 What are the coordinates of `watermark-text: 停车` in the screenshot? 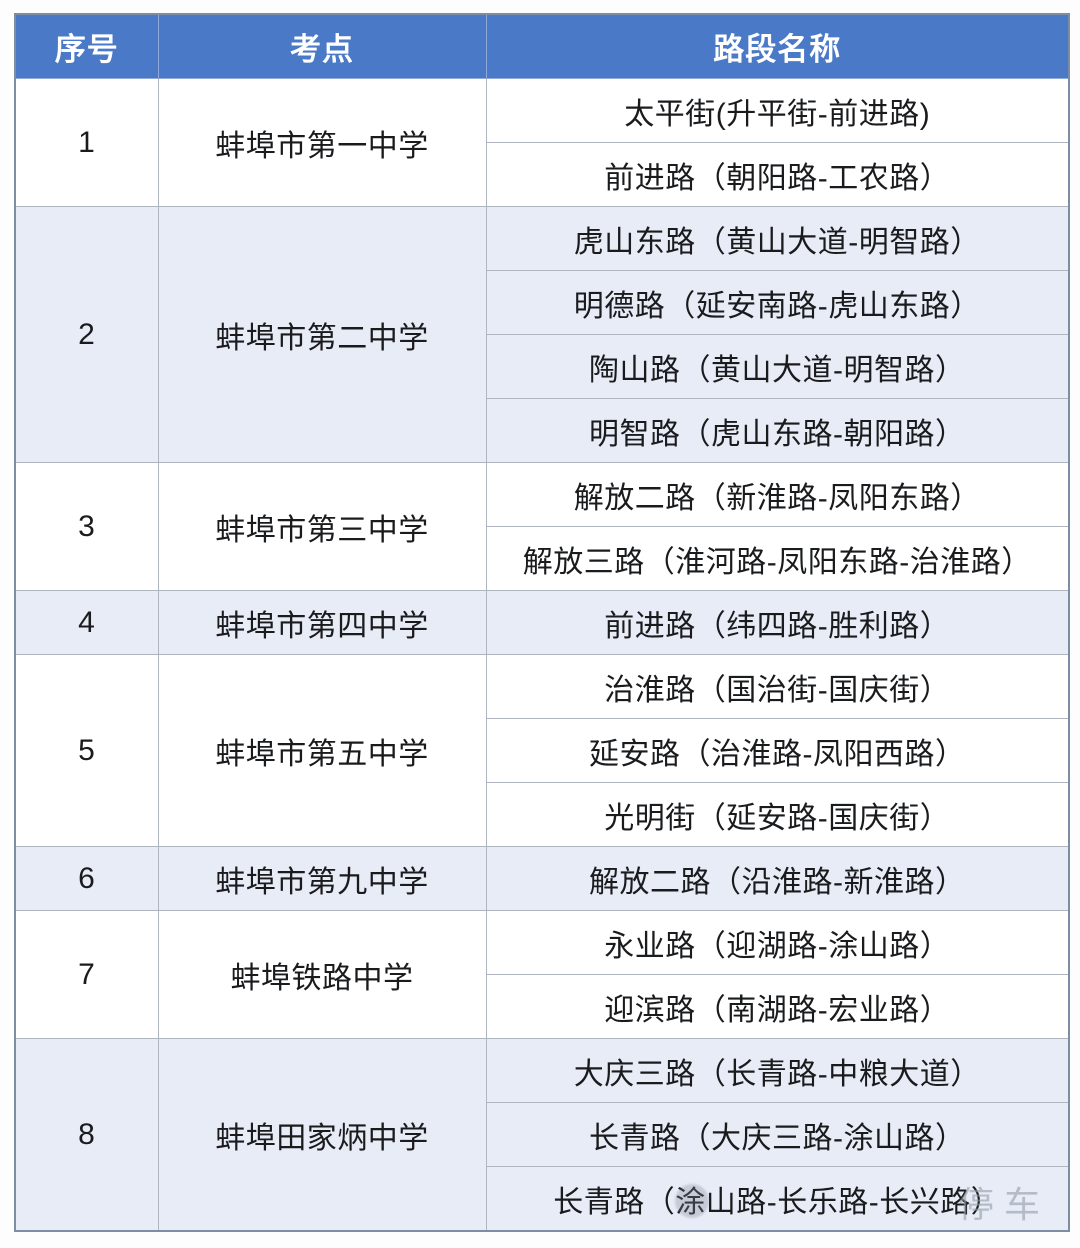 It's located at (1004, 1204).